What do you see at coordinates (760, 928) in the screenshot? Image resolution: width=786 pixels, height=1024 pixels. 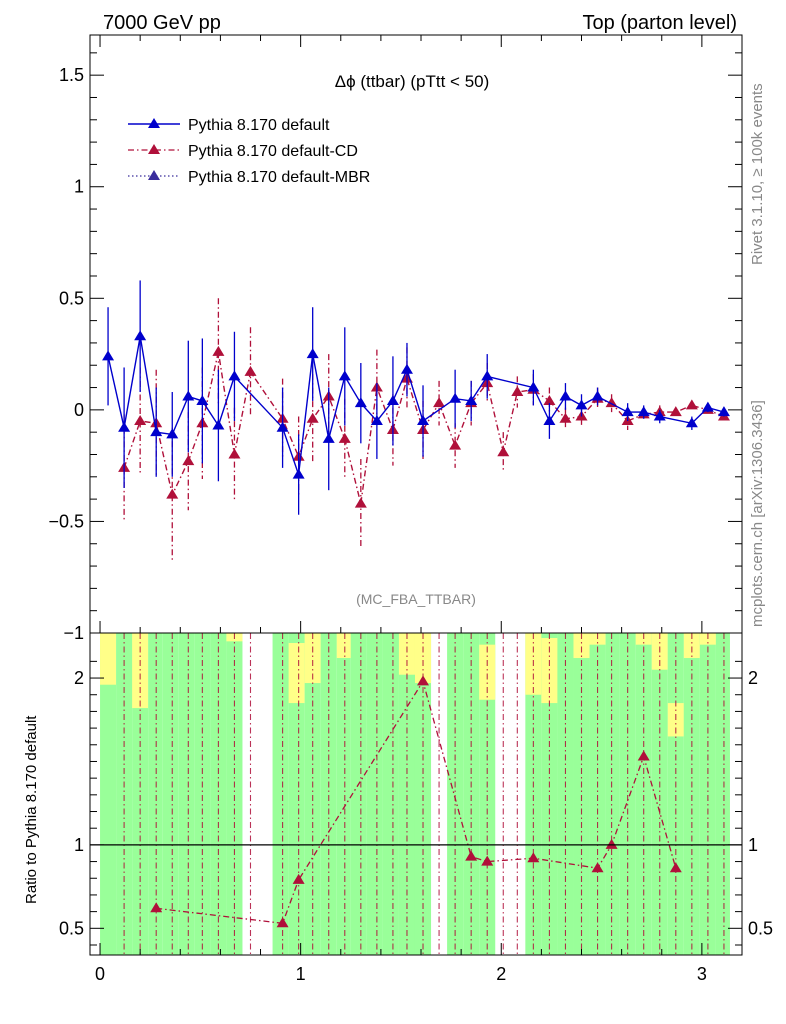 I see `ratio-tick-label-right: 0.5` at bounding box center [760, 928].